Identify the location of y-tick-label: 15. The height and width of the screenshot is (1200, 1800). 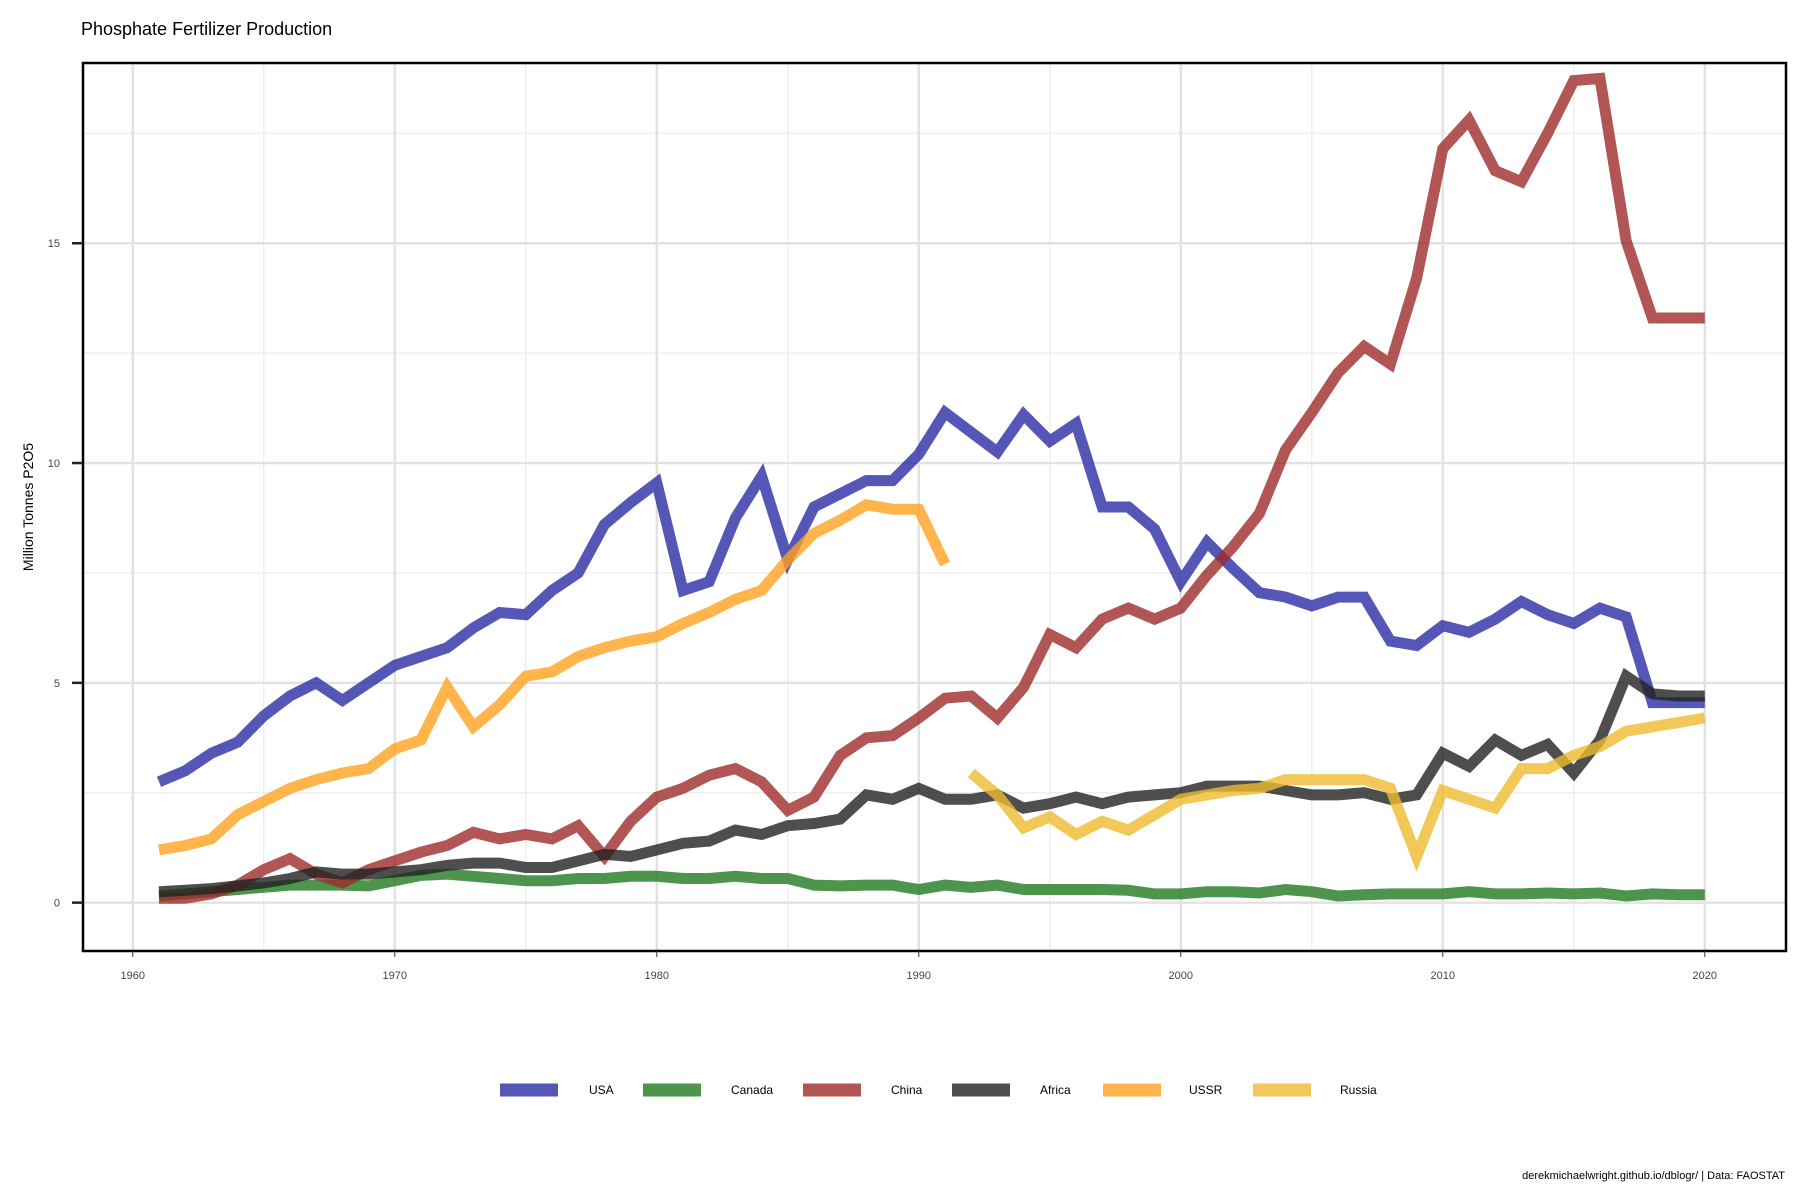
(54, 244).